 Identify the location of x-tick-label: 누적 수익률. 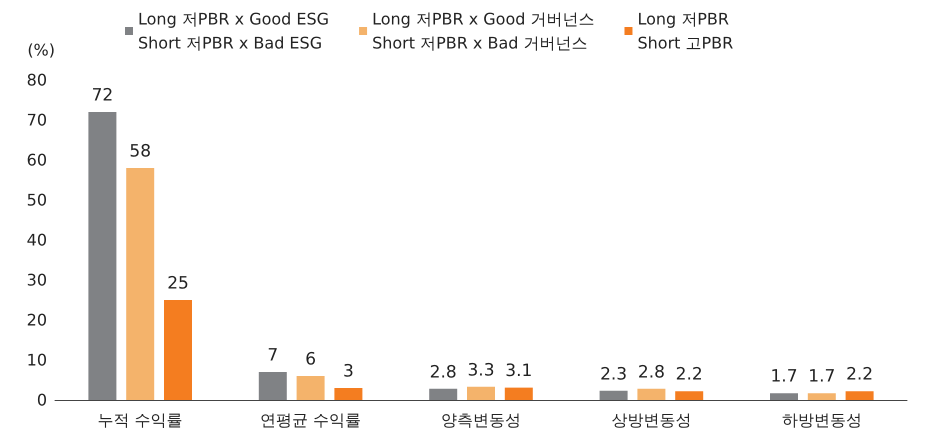
(140, 420).